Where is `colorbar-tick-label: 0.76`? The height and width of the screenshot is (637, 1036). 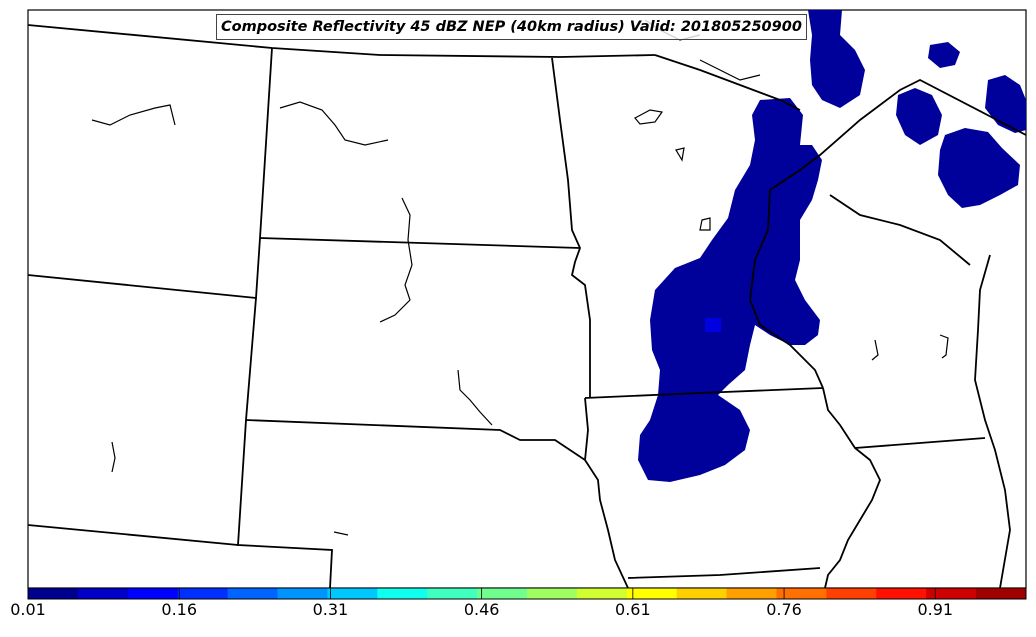 colorbar-tick-label: 0.76 is located at coordinates (784, 609).